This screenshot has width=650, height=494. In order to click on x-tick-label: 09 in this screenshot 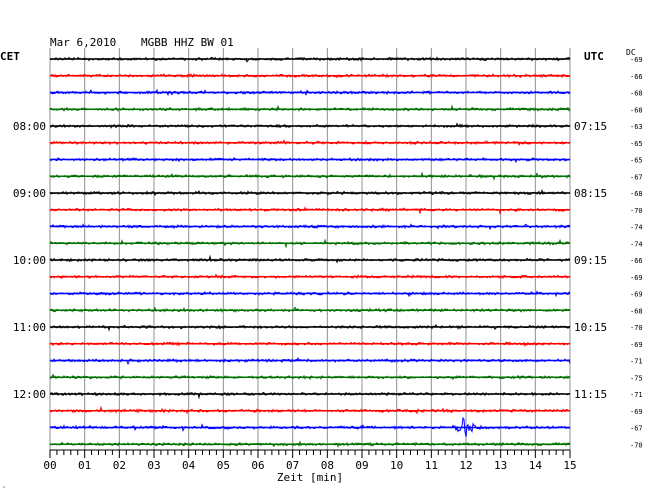, I will do `click(361, 465)`.